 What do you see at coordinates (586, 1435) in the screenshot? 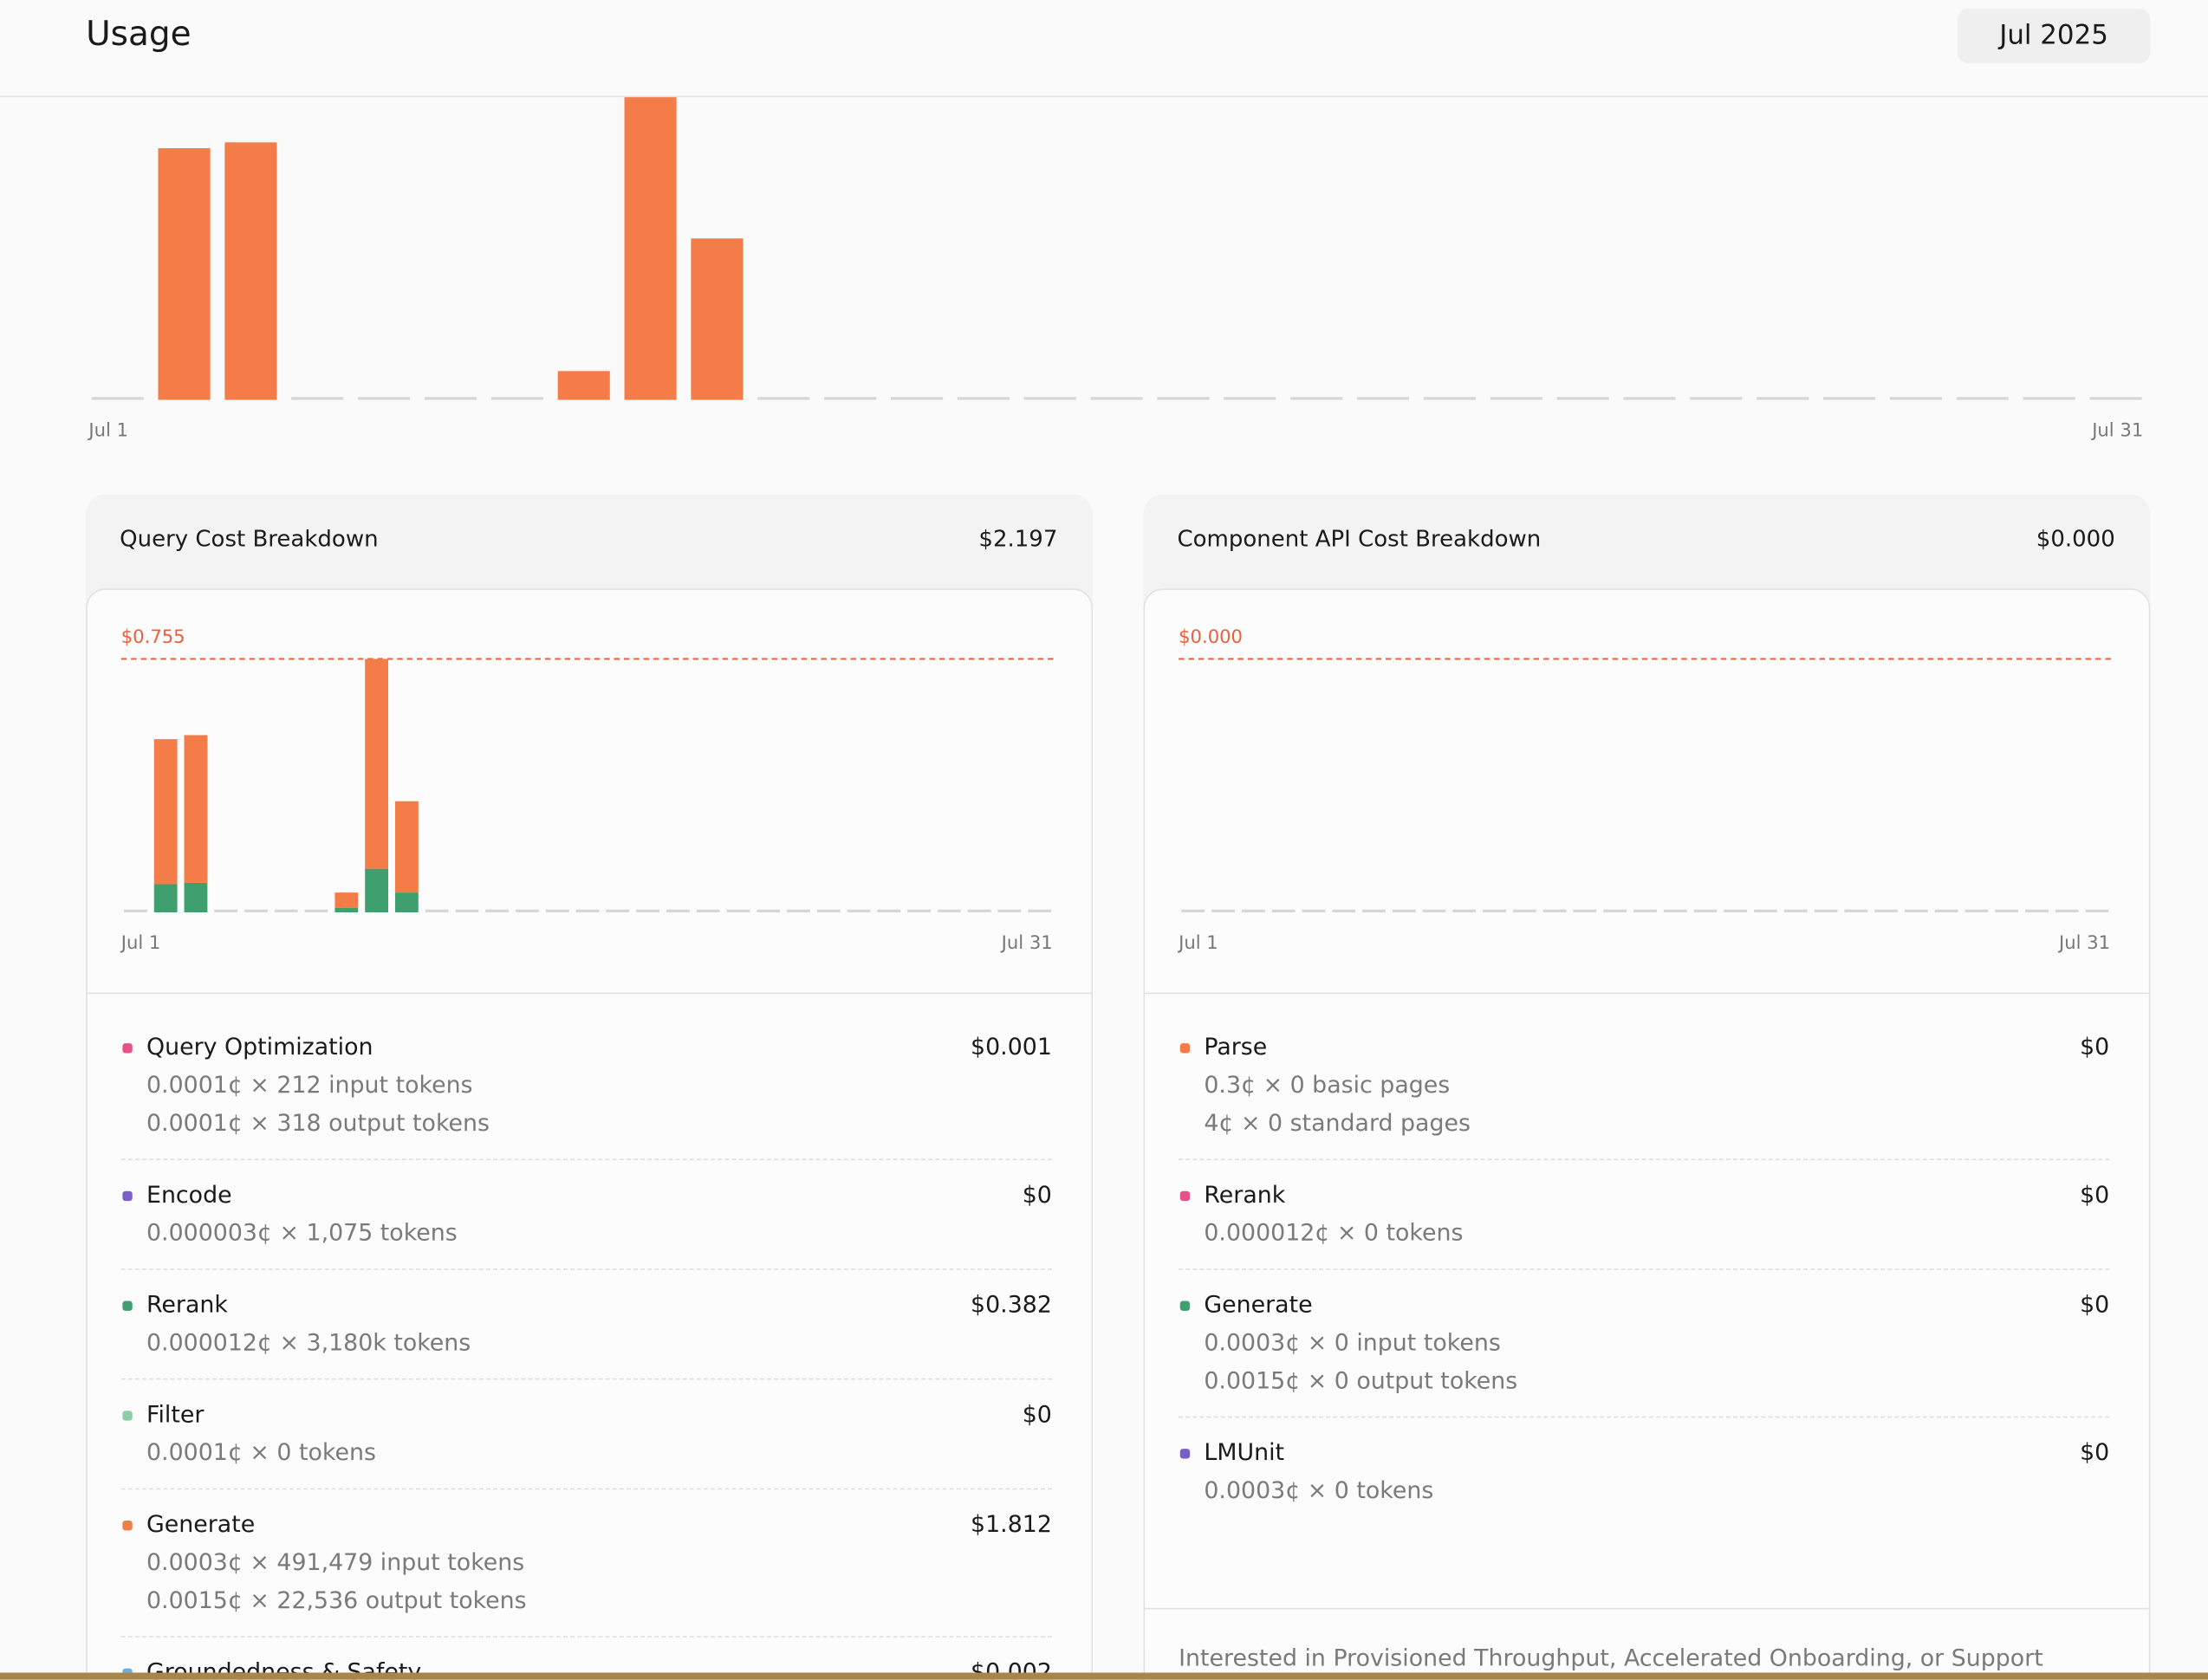
I see `cost-item: Filter $0 0.0001¢ × 0 tokens` at bounding box center [586, 1435].